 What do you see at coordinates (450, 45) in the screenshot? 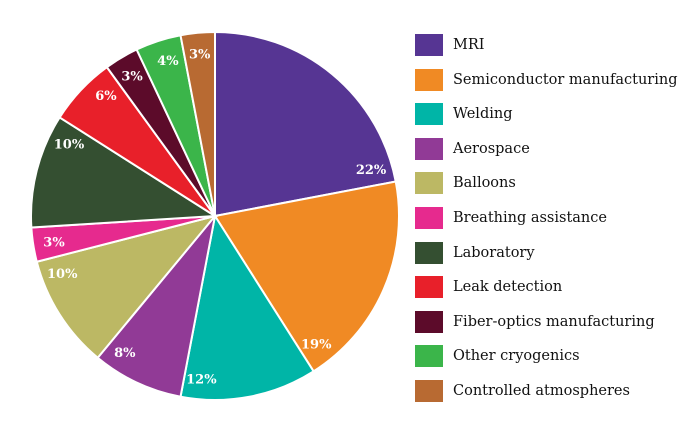
I see `legend-item: MRI` at bounding box center [450, 45].